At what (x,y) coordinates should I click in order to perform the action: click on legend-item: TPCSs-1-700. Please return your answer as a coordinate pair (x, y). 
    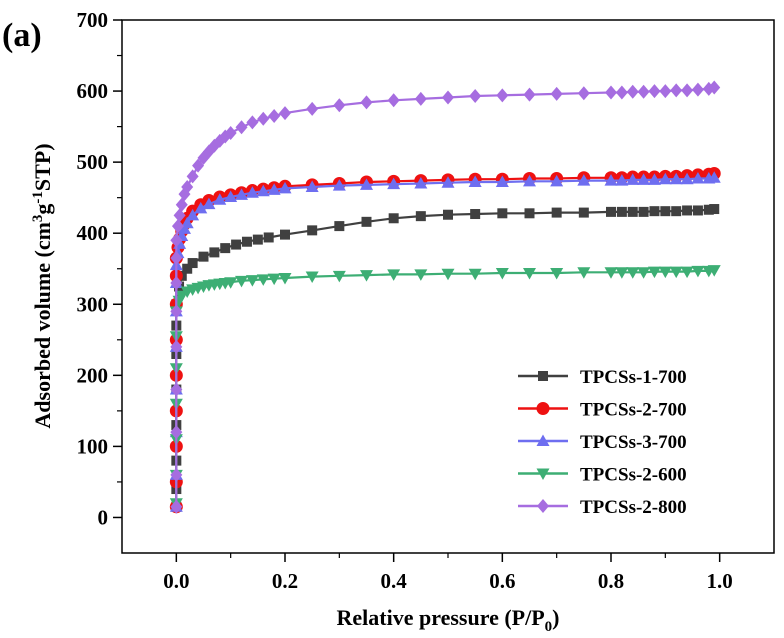
    Looking at the image, I should click on (602, 377).